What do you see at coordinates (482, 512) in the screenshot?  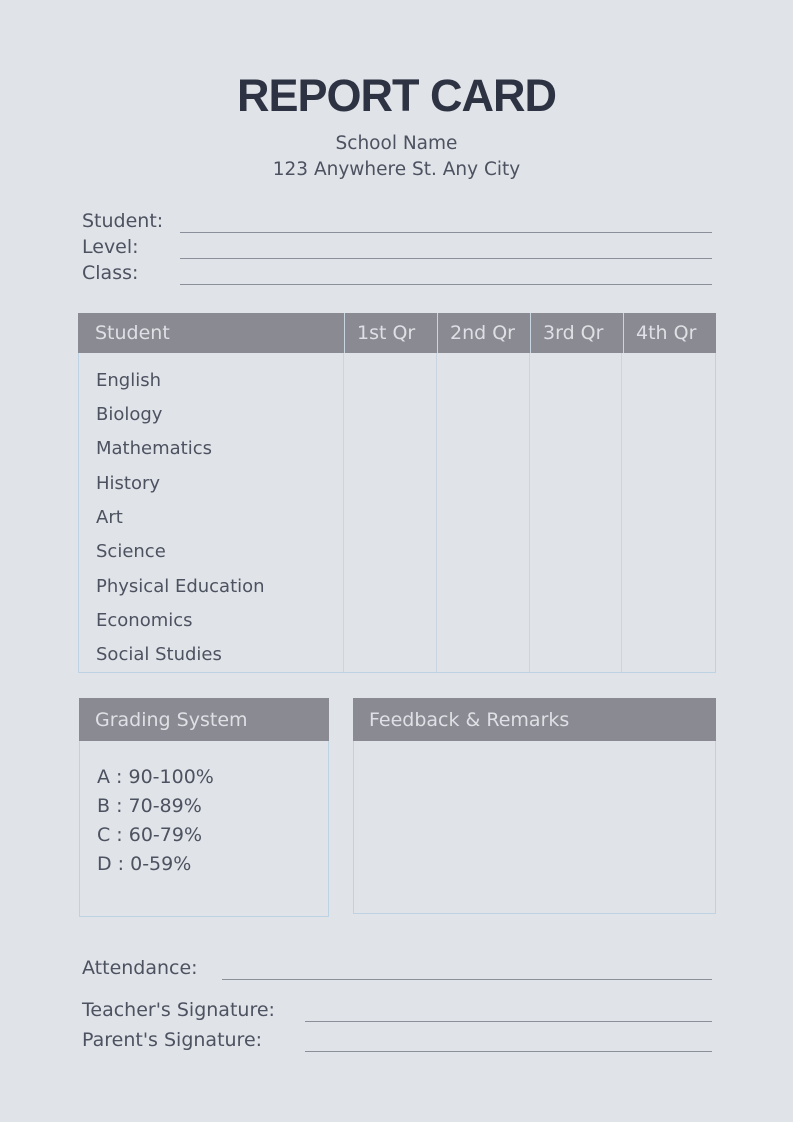 I see `grade-column-2nd-qr` at bounding box center [482, 512].